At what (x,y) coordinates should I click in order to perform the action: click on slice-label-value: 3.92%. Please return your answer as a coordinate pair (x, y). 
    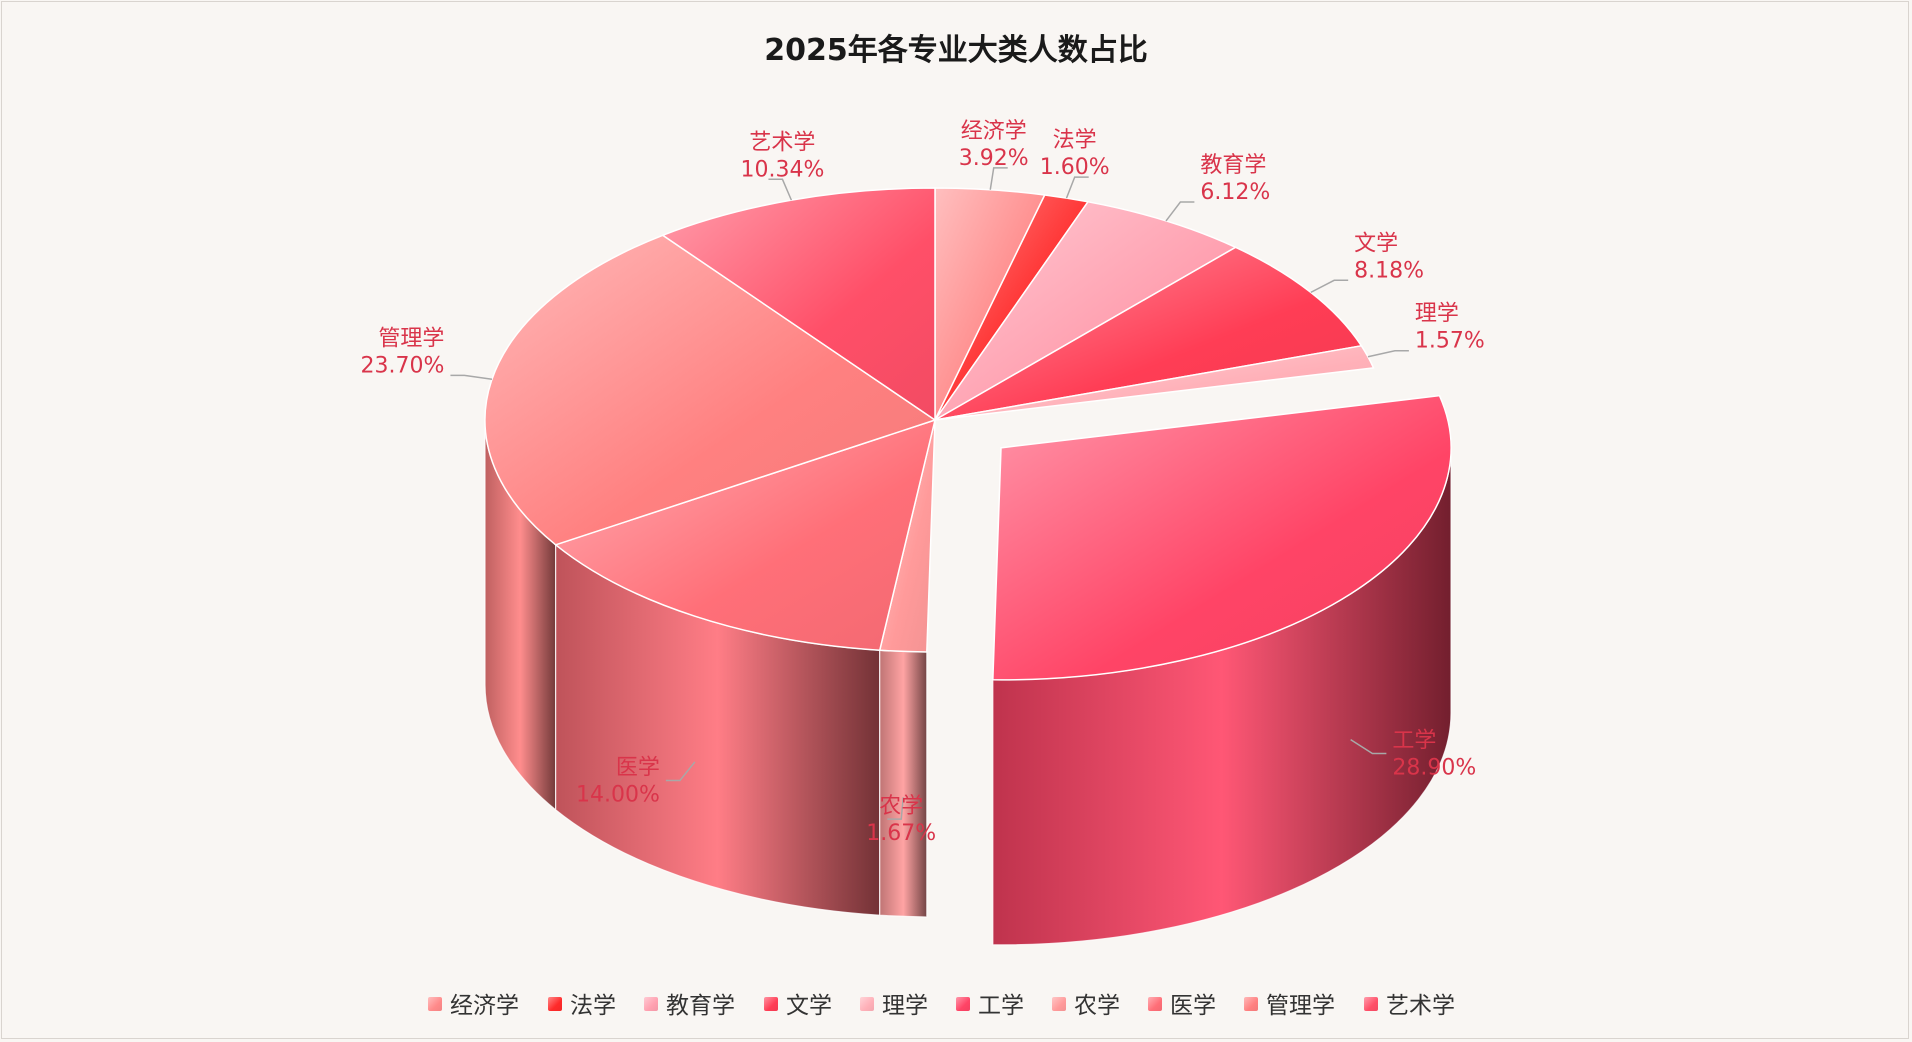
    Looking at the image, I should click on (994, 158).